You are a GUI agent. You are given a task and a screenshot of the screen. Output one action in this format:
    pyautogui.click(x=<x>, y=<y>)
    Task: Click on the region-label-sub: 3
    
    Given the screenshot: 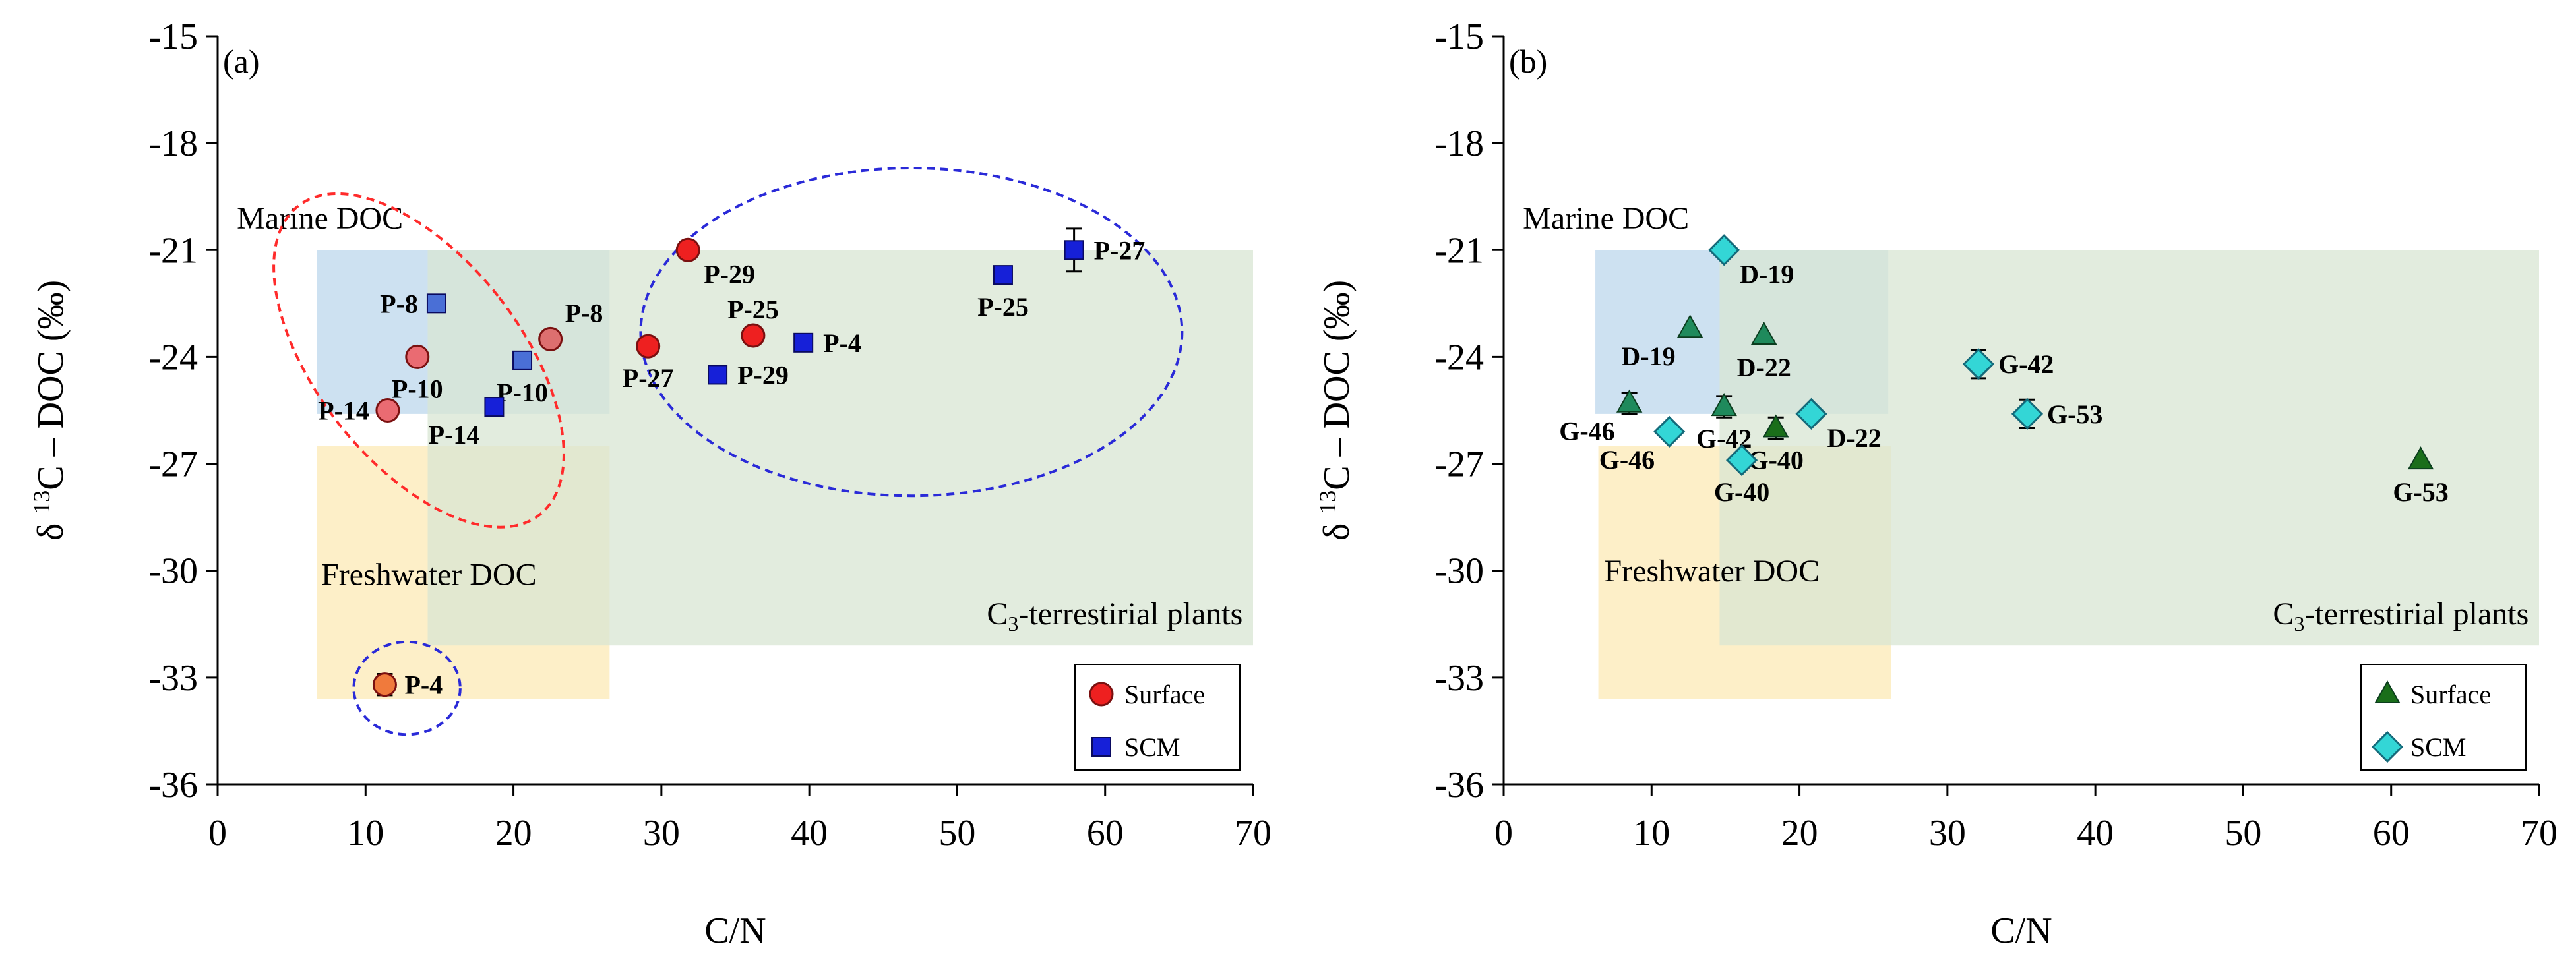 What is the action you would take?
    pyautogui.click(x=1013, y=623)
    